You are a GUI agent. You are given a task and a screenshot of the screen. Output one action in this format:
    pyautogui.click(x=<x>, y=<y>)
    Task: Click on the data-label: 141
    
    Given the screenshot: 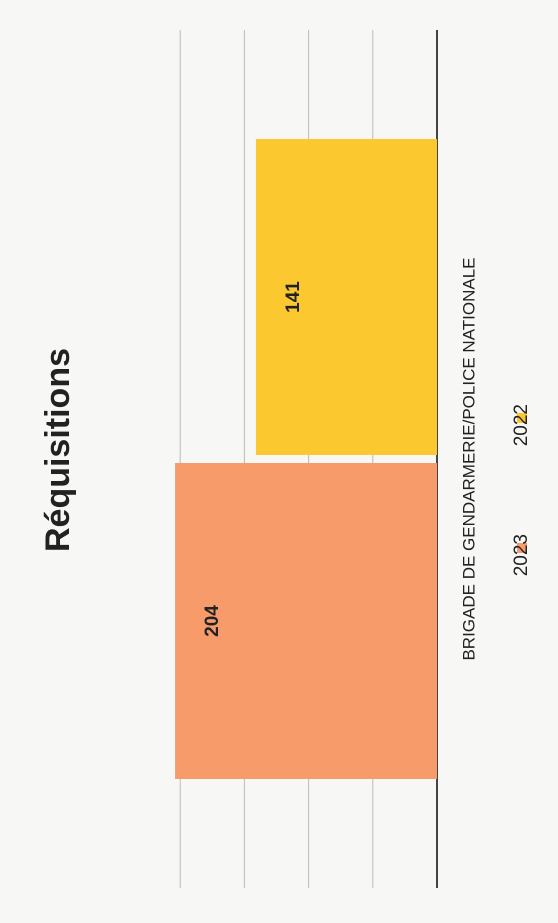 What is the action you would take?
    pyautogui.click(x=293, y=297)
    